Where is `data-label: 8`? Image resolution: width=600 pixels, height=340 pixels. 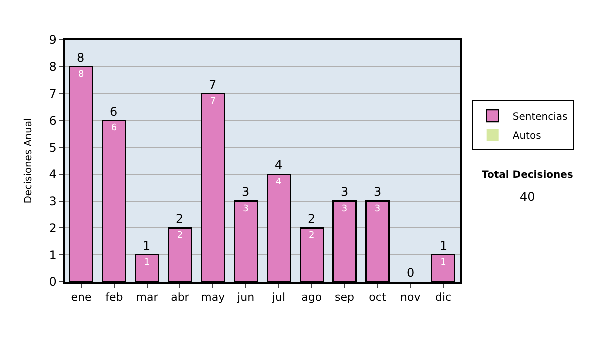 data-label: 8 is located at coordinates (81, 75).